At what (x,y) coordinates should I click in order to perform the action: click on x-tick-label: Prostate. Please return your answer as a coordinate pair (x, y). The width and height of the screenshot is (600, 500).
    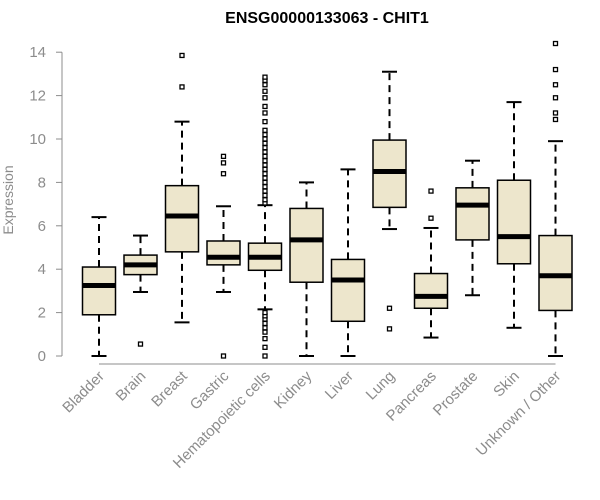
    Looking at the image, I should click on (456, 394).